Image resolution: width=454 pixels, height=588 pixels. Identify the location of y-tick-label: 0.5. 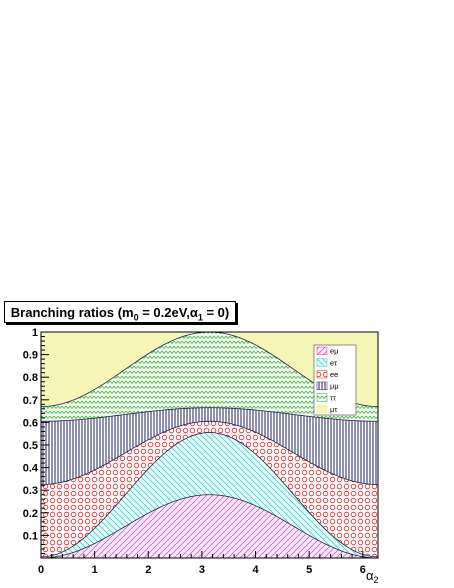
(30, 446).